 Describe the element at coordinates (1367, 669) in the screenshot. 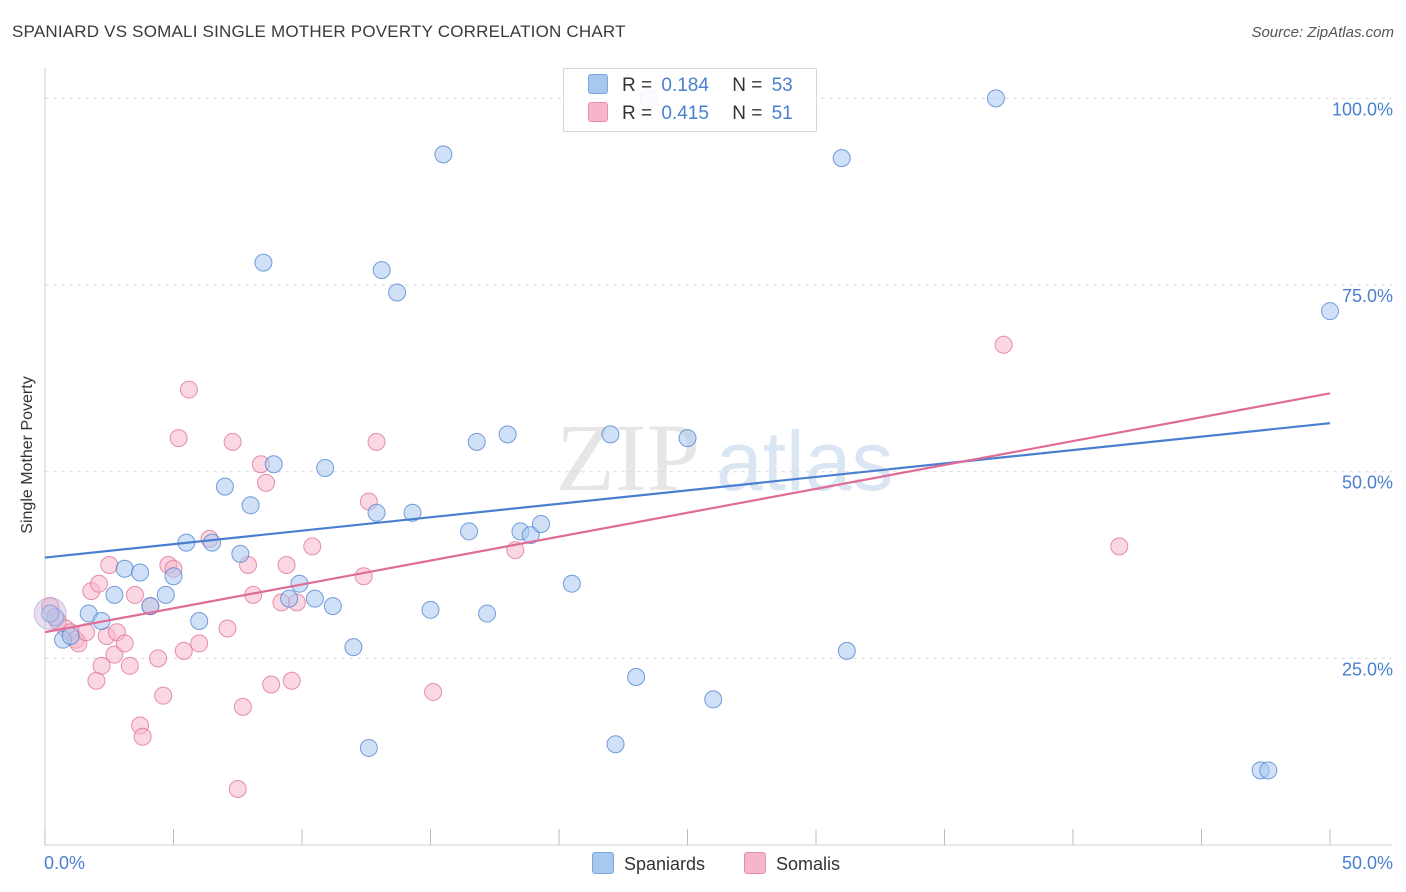

I see `y-tick-label: 25.0%` at that location.